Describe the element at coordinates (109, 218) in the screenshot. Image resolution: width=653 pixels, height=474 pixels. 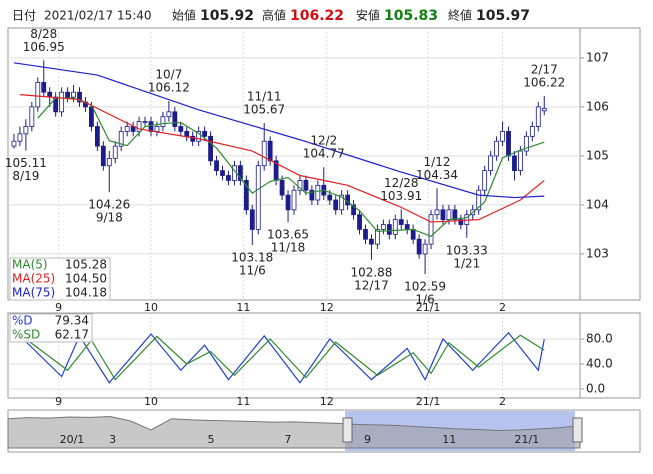
I see `annotation-date: 9/18` at that location.